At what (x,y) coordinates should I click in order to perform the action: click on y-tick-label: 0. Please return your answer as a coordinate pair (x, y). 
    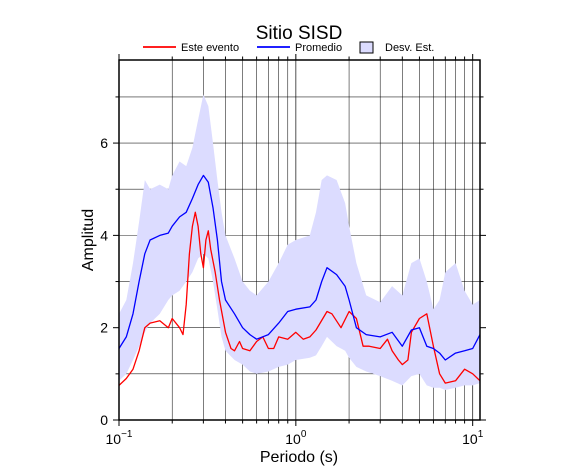
    Looking at the image, I should click on (104, 420).